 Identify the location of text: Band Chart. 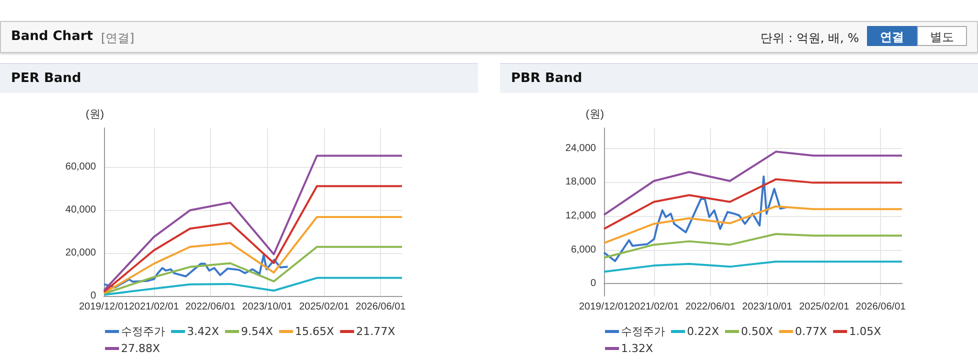
(52, 36).